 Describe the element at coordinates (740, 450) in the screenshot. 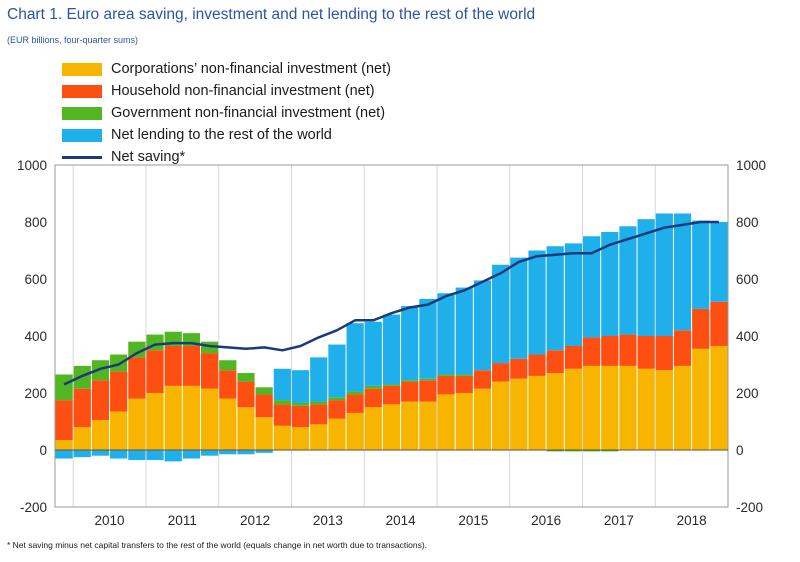

I see `y-tick-label-right: 0` at that location.